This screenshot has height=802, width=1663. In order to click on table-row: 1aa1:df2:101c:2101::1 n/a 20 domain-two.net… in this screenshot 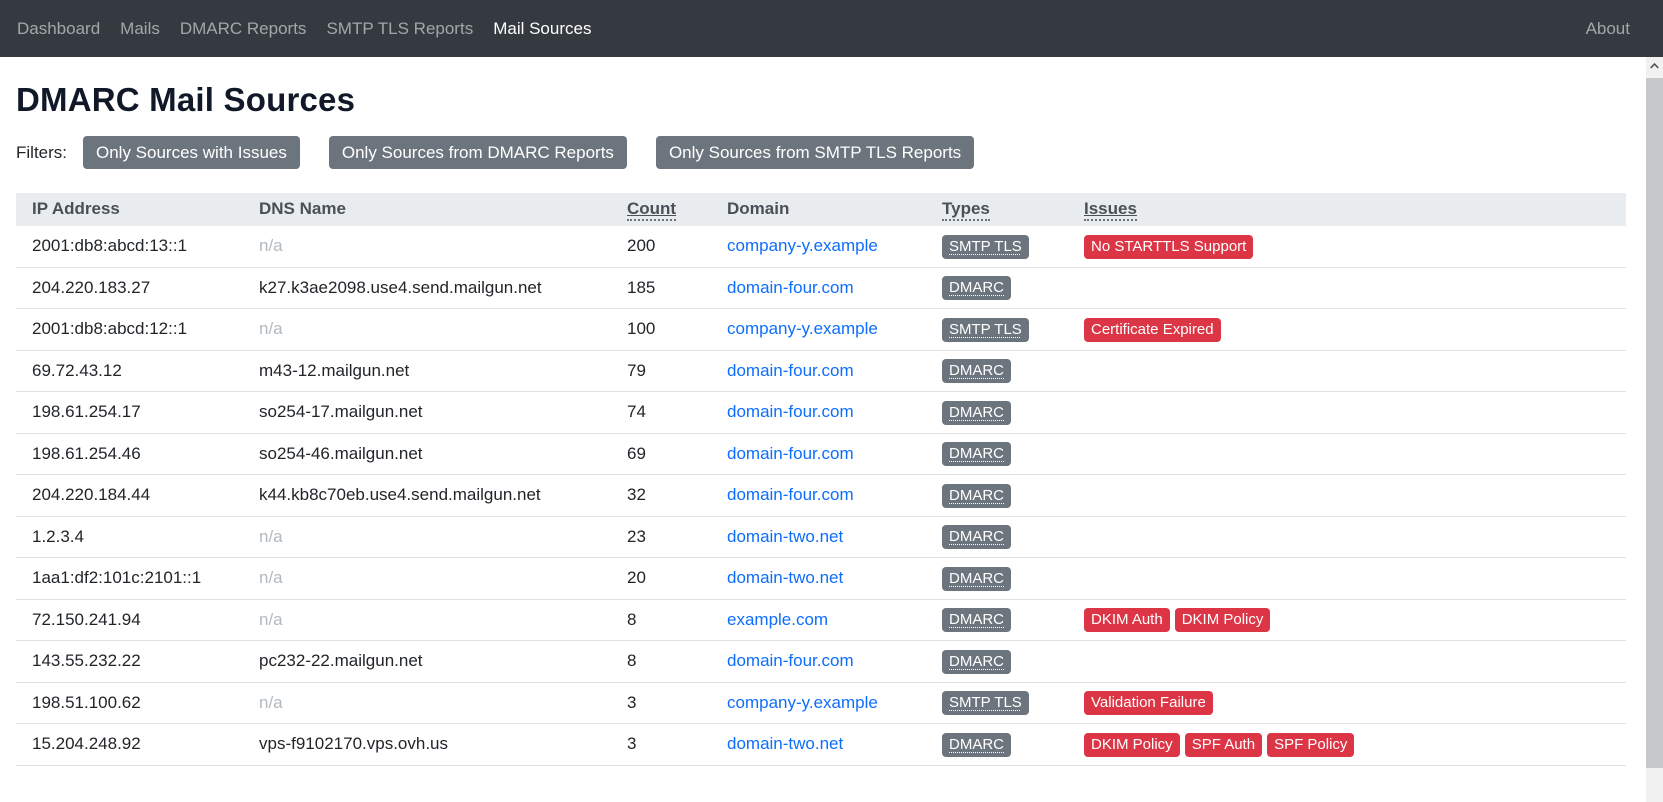, I will do `click(821, 578)`.